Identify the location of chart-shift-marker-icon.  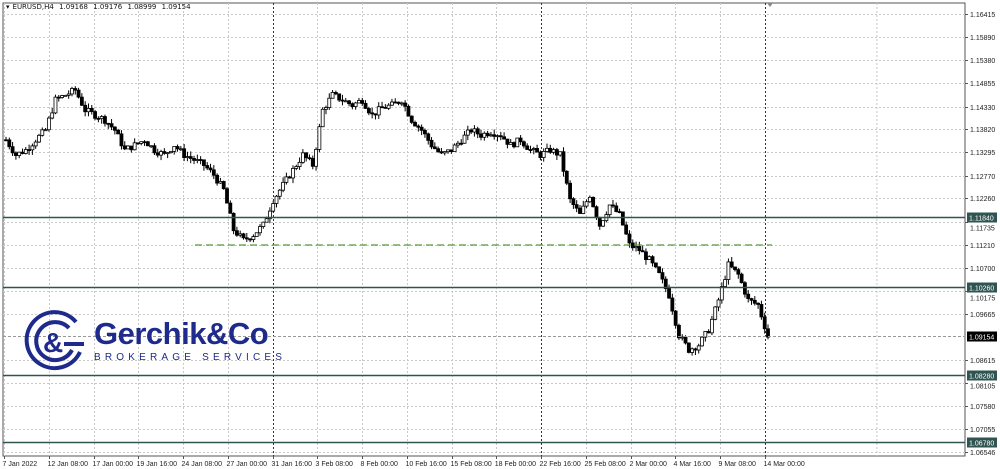
(770, 5).